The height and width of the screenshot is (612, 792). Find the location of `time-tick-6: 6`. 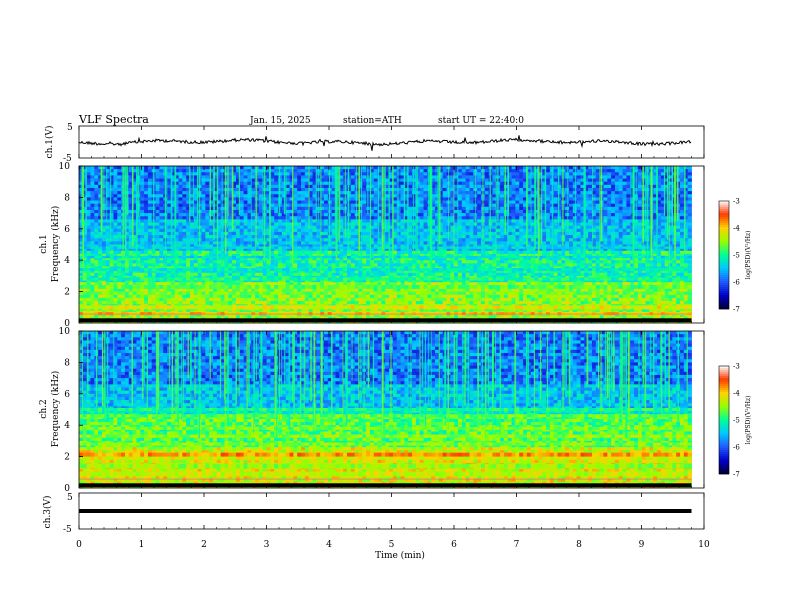

time-tick-6: 6 is located at coordinates (454, 545).